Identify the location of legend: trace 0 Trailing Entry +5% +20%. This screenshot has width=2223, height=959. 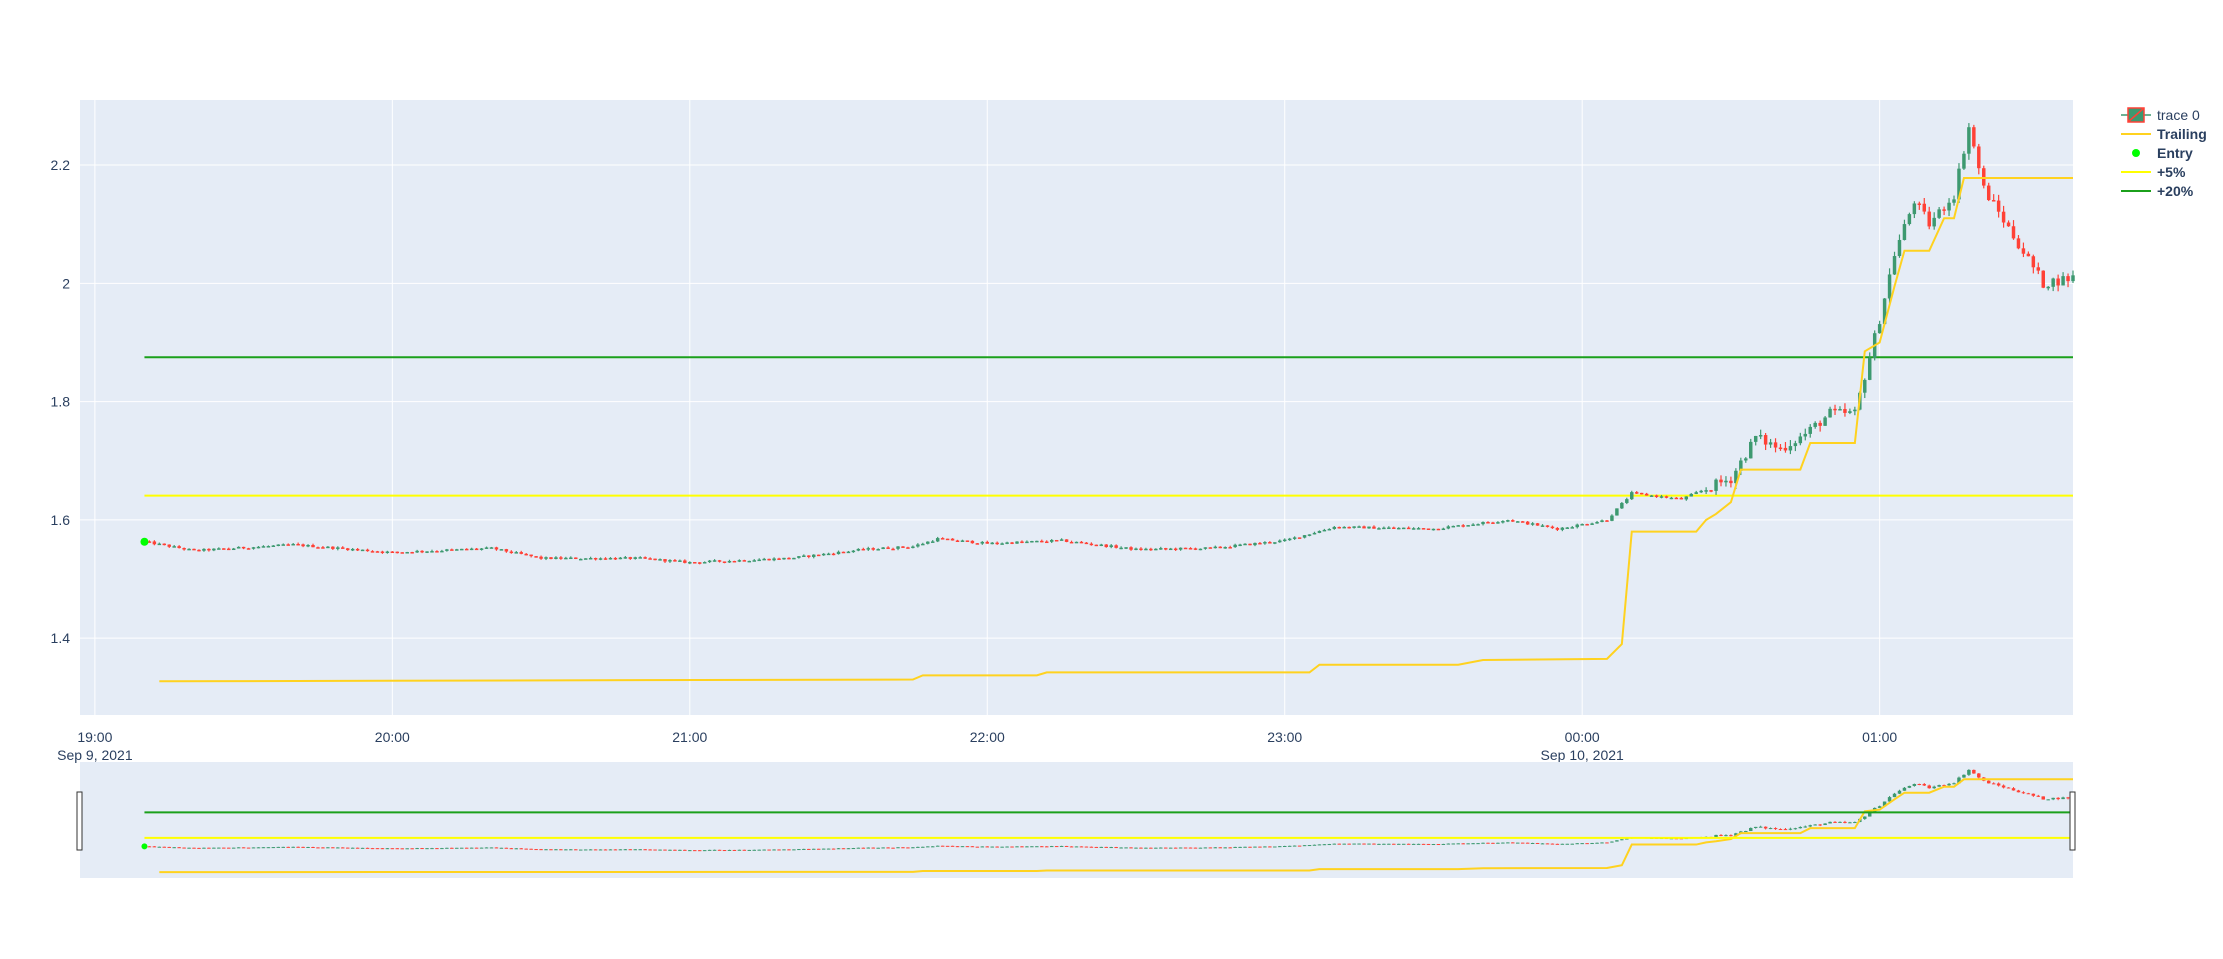
(2164, 153).